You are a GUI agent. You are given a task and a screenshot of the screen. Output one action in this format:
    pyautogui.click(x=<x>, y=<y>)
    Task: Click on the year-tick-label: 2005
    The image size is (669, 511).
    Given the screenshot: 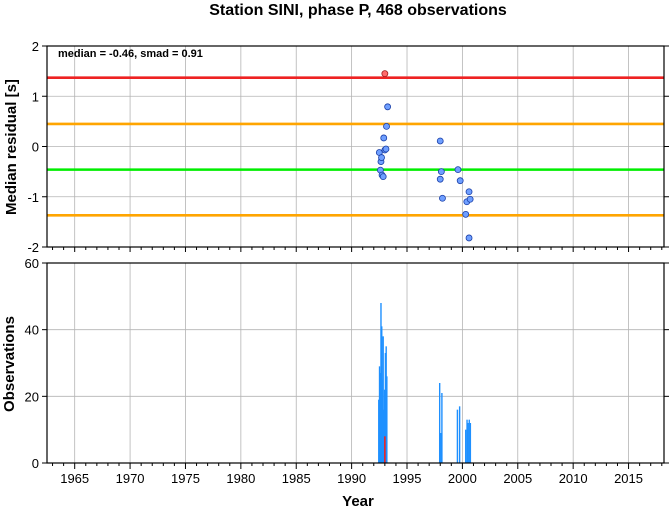 What is the action you would take?
    pyautogui.click(x=517, y=478)
    